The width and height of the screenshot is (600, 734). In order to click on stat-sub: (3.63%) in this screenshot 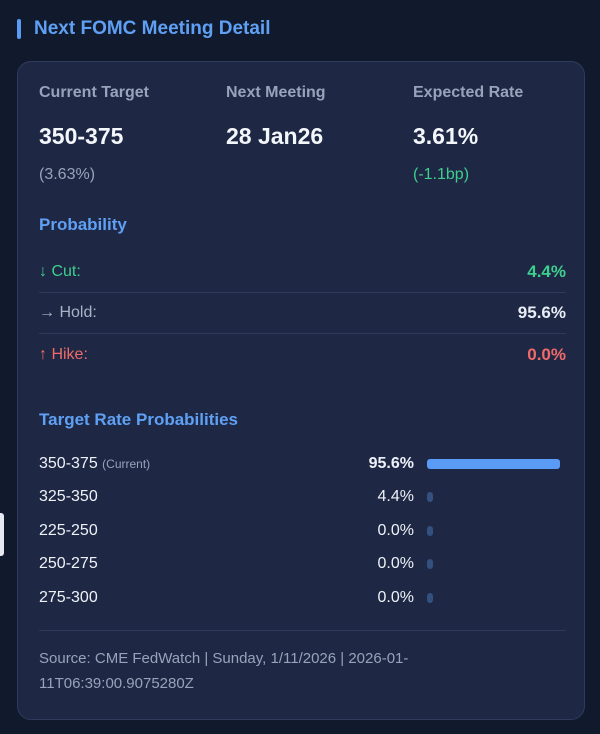, I will do `click(67, 174)`.